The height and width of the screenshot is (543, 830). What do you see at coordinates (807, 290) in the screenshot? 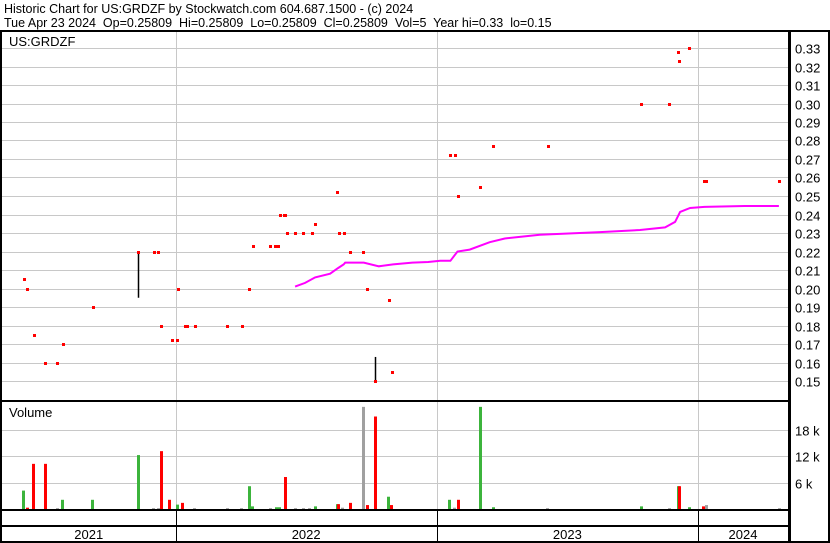
I see `price-tick-label: 0.20` at bounding box center [807, 290].